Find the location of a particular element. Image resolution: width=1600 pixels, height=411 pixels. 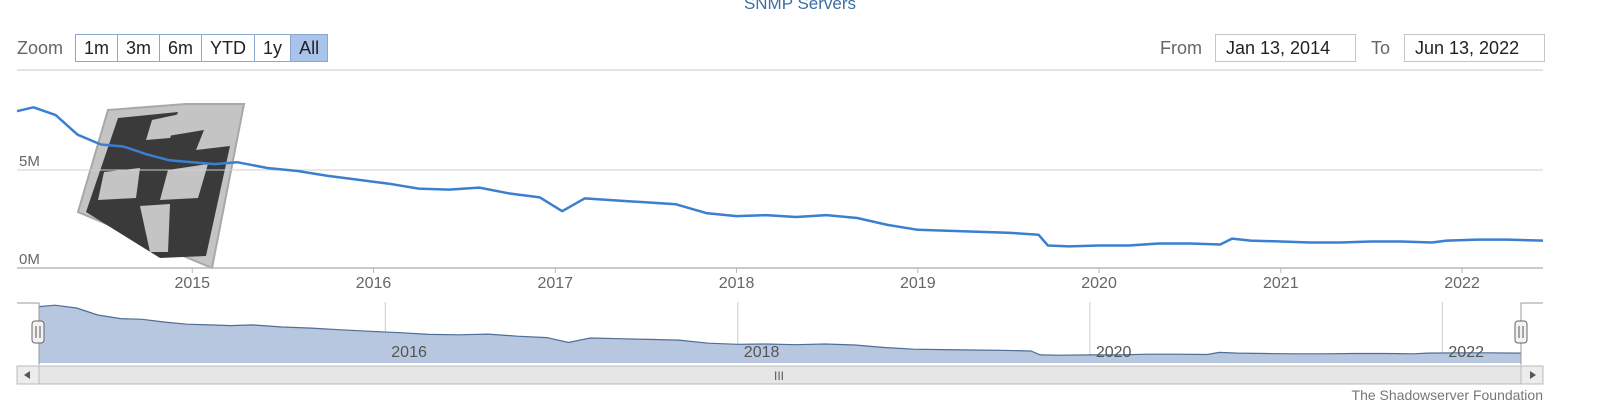

zoom-3m-button: 3m is located at coordinates (139, 48).